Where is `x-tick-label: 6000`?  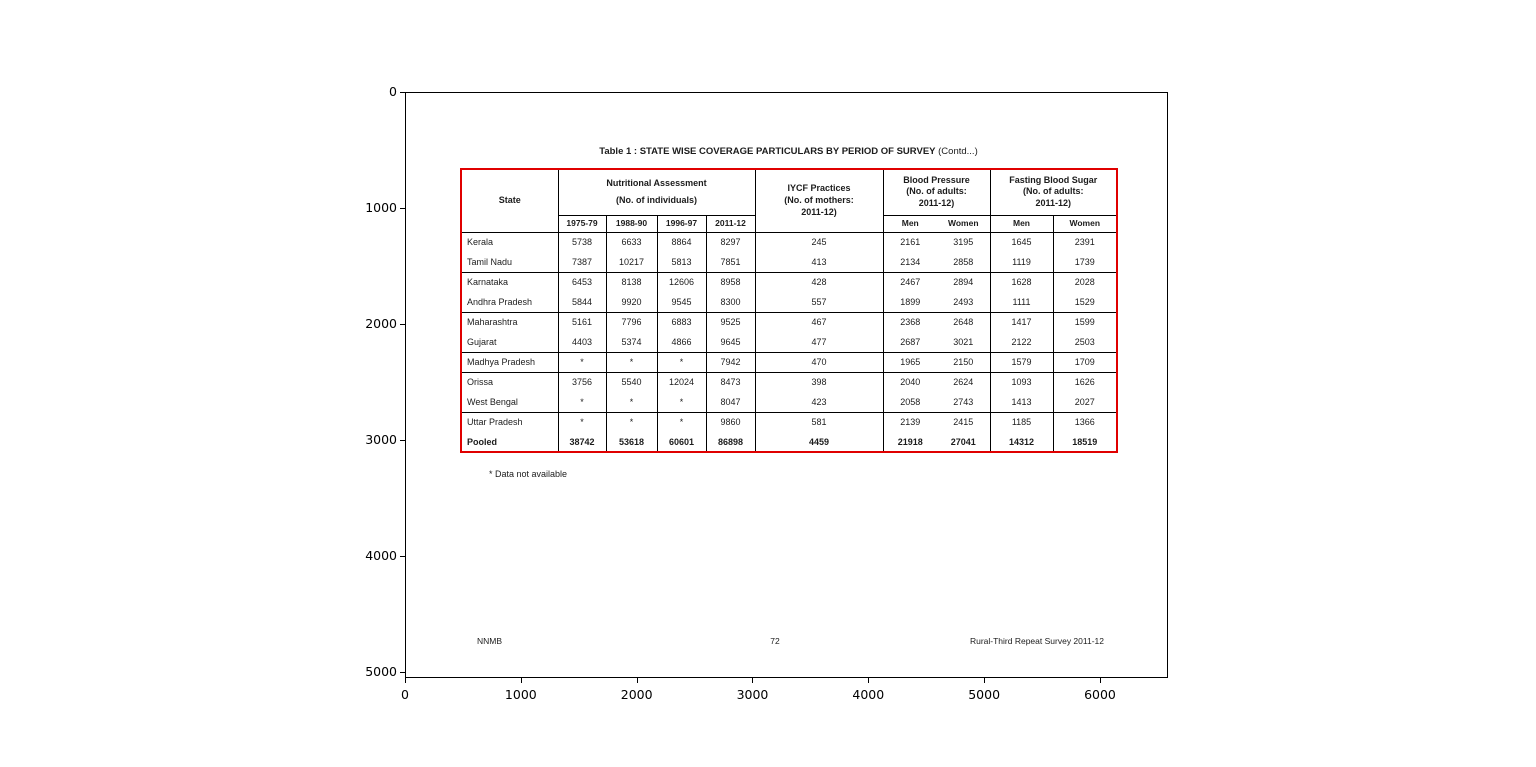 x-tick-label: 6000 is located at coordinates (1100, 694).